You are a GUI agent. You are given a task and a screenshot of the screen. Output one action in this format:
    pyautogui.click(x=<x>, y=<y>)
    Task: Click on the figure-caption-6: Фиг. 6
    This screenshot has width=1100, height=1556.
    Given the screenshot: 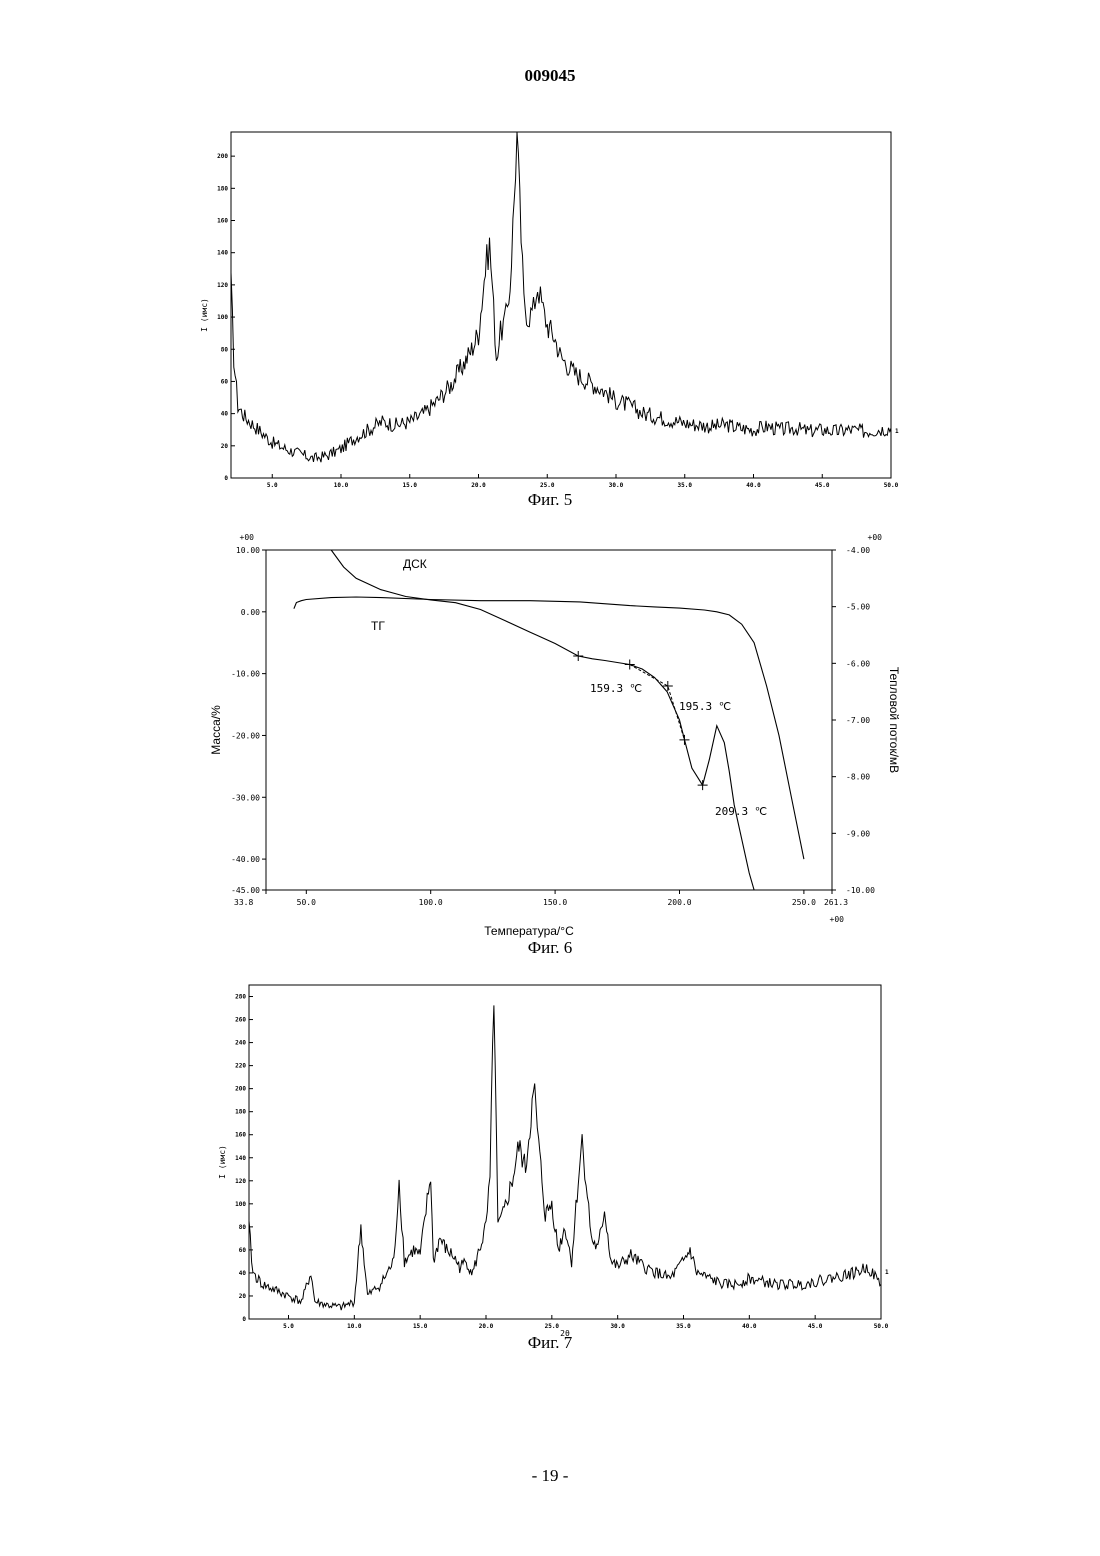 What is the action you would take?
    pyautogui.click(x=550, y=948)
    